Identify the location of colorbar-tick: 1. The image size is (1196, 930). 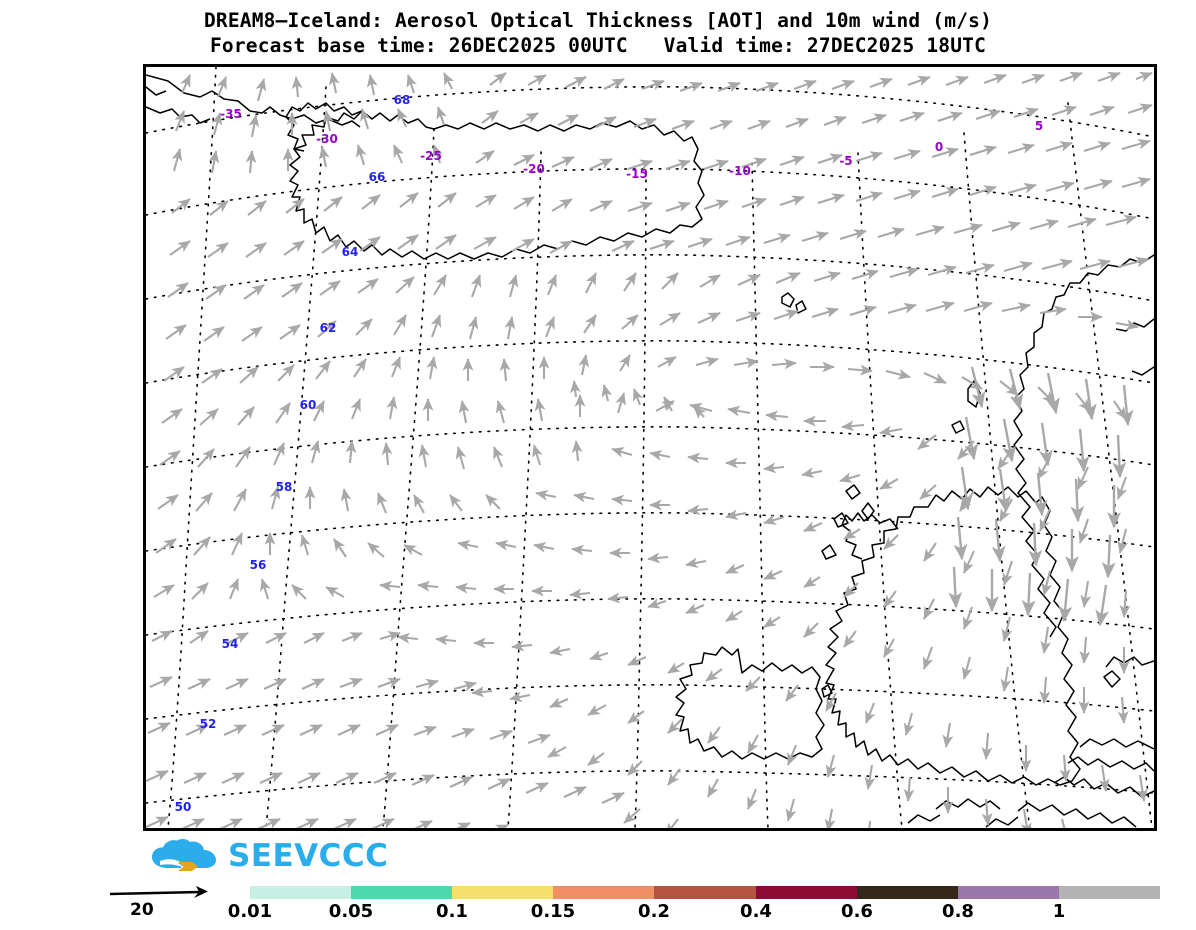
(1059, 911).